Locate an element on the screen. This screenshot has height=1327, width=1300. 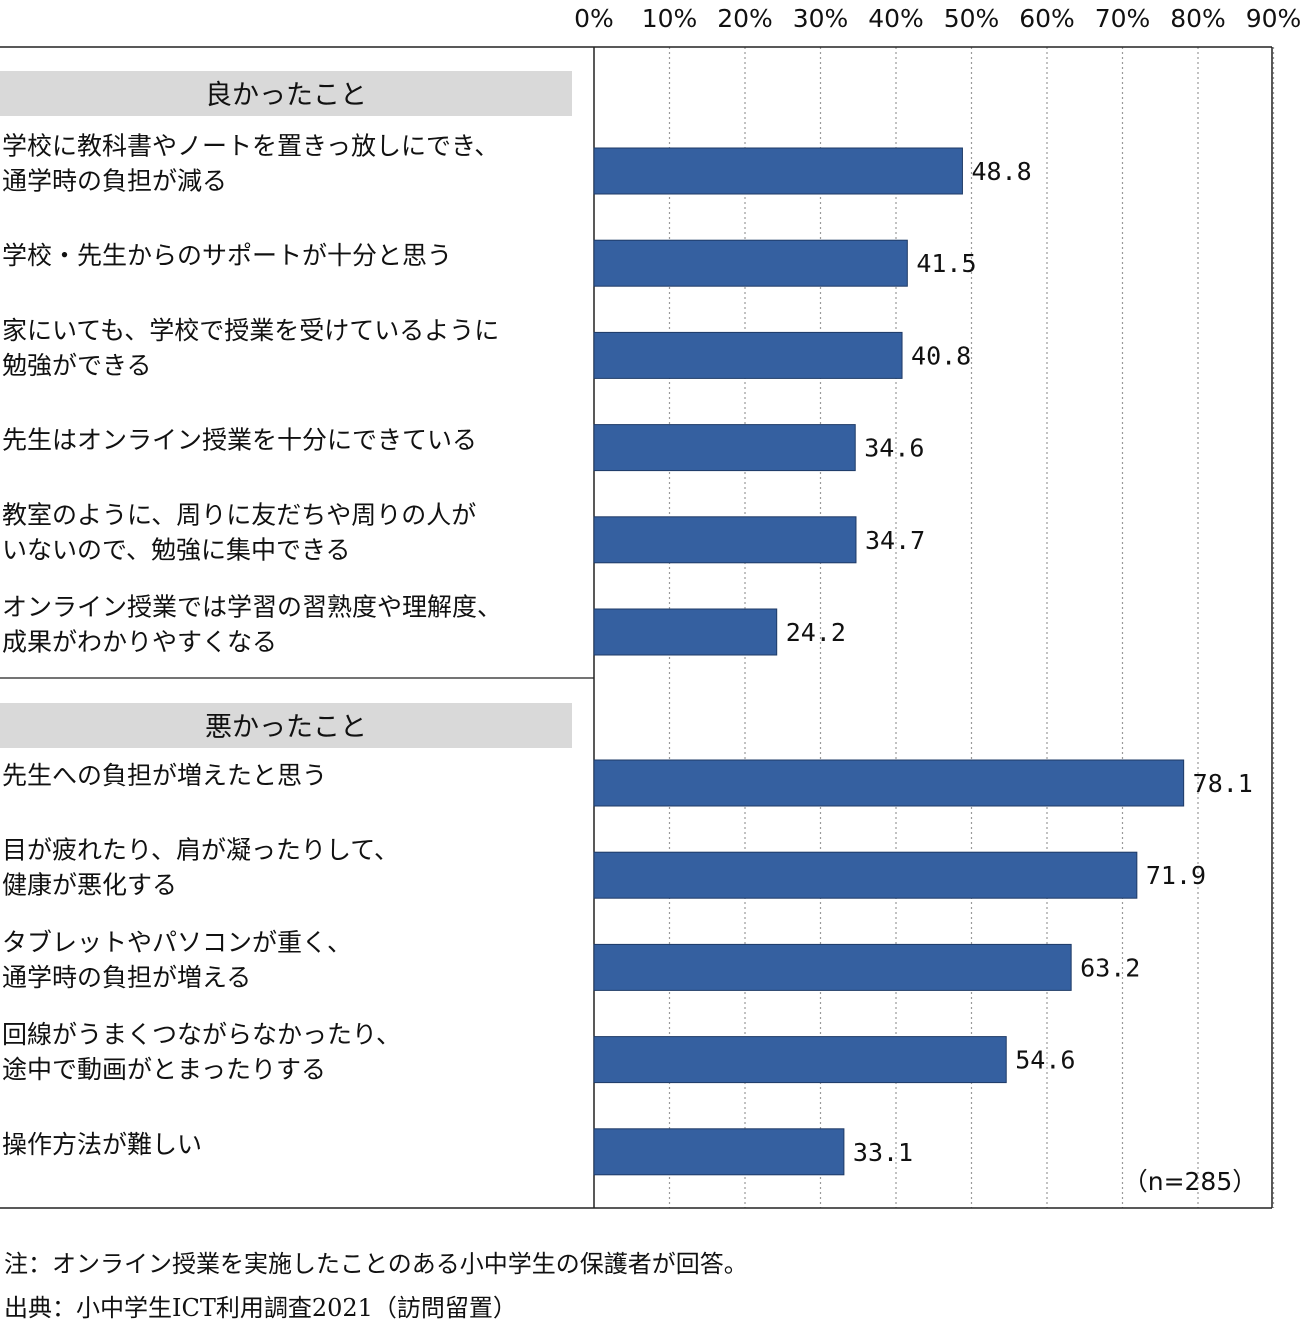
category-label: タブレットやパソコンが重く、 is located at coordinates (177, 942).